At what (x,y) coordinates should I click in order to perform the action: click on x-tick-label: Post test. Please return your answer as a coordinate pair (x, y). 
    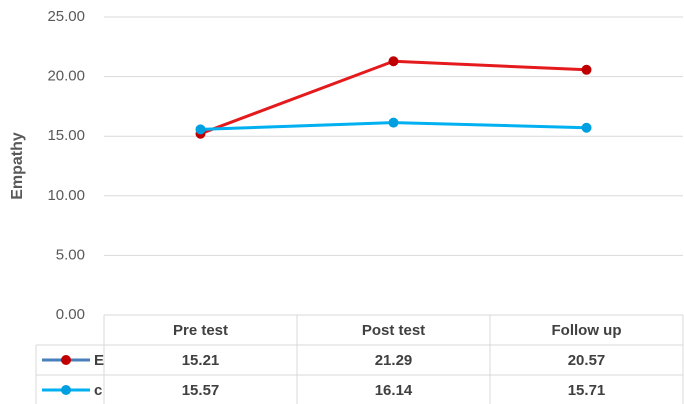
    Looking at the image, I should click on (393, 330).